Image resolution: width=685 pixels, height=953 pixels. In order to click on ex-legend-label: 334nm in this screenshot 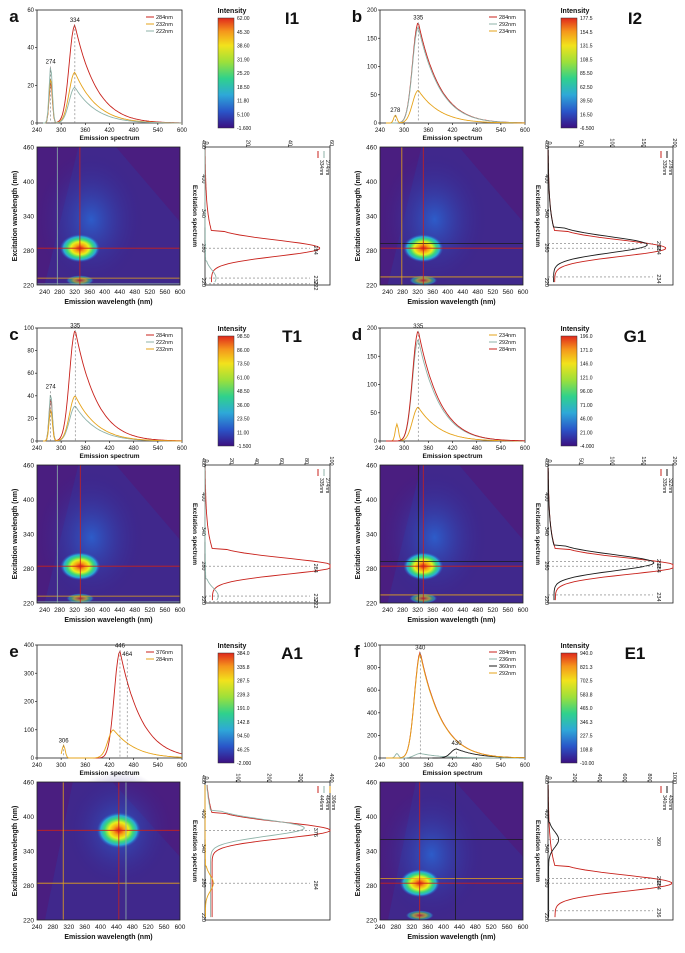, I will do `click(321, 167)`.